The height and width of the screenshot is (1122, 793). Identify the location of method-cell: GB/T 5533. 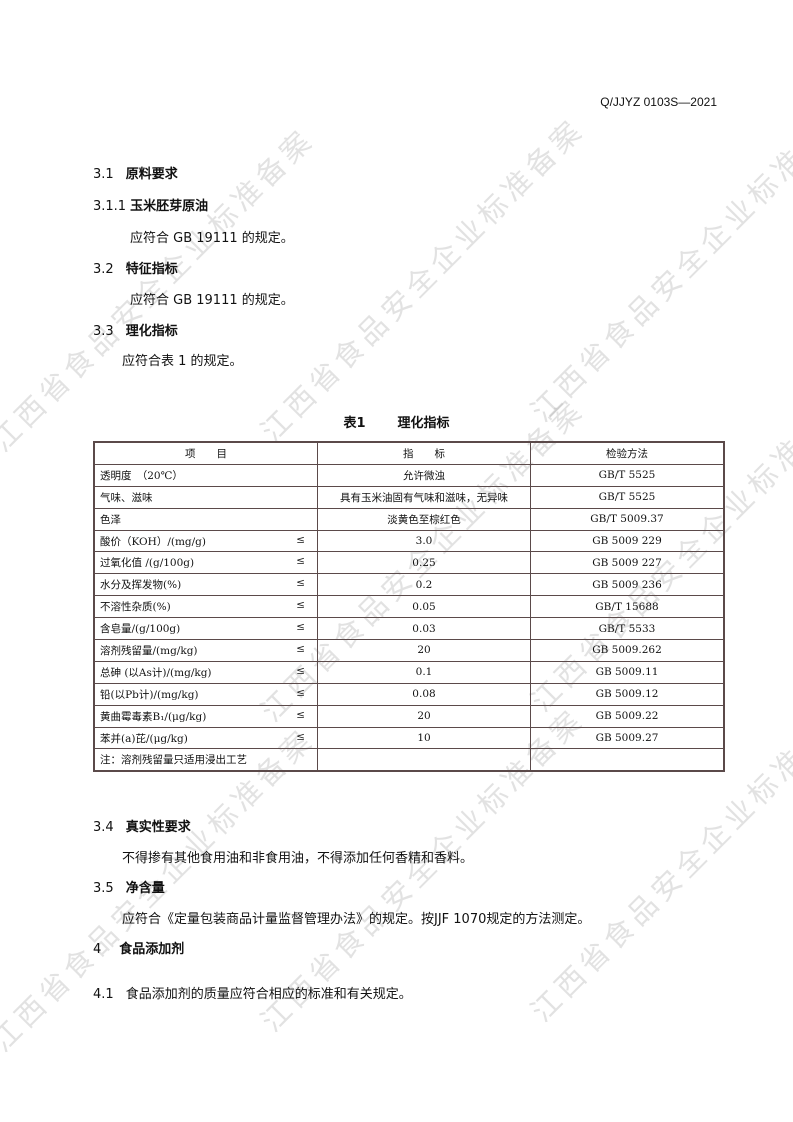
(627, 629).